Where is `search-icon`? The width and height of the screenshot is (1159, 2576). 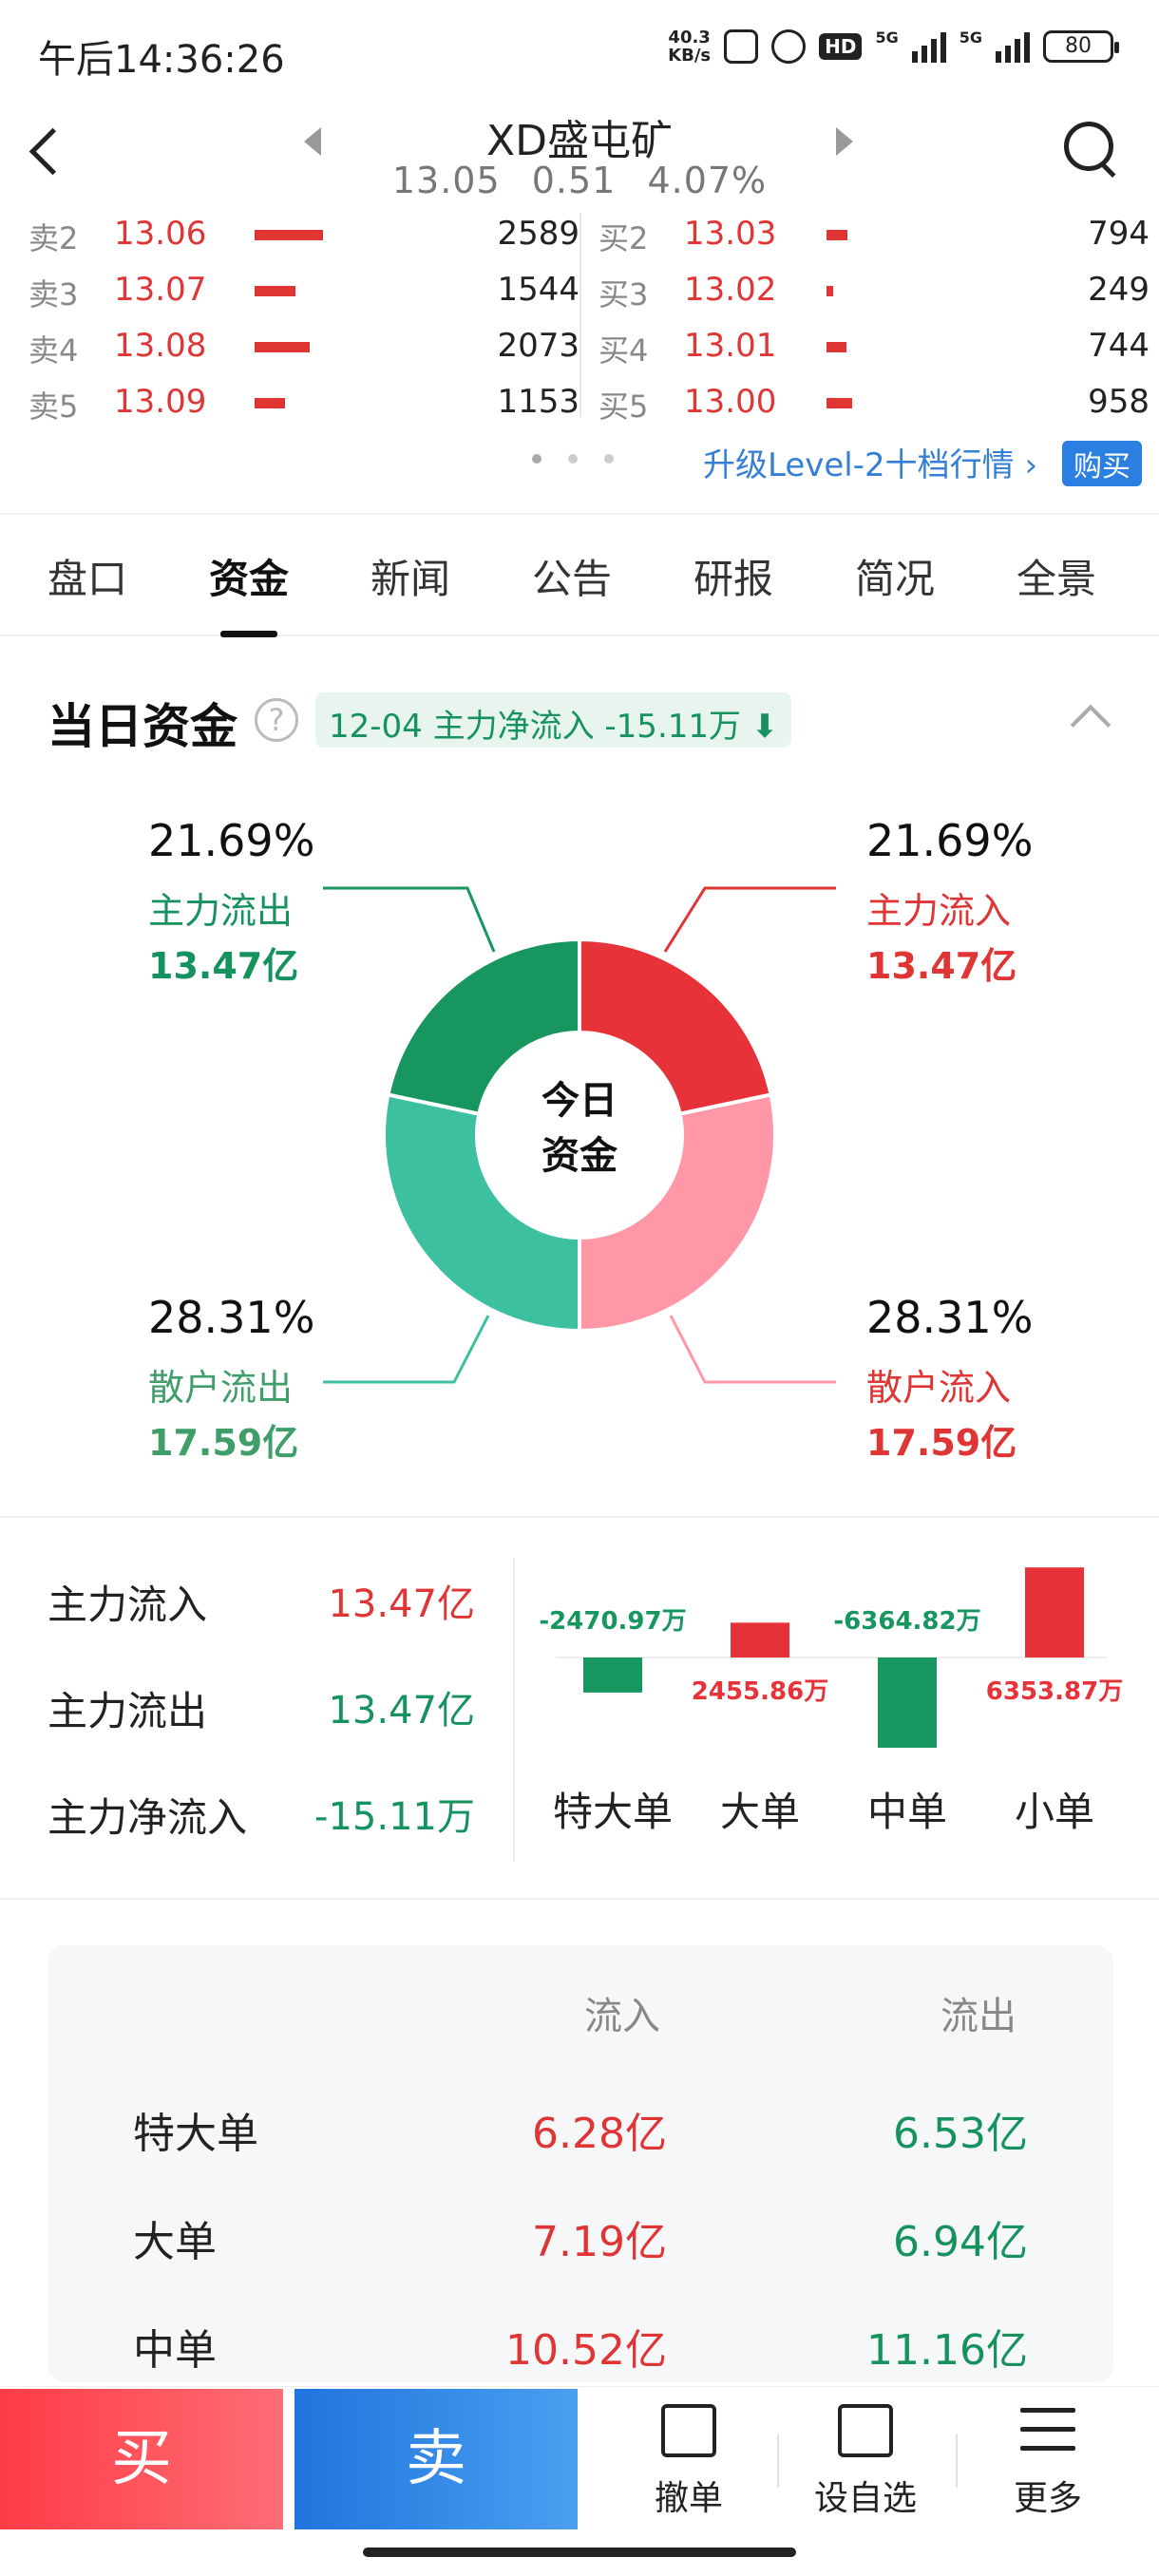
search-icon is located at coordinates (1090, 148).